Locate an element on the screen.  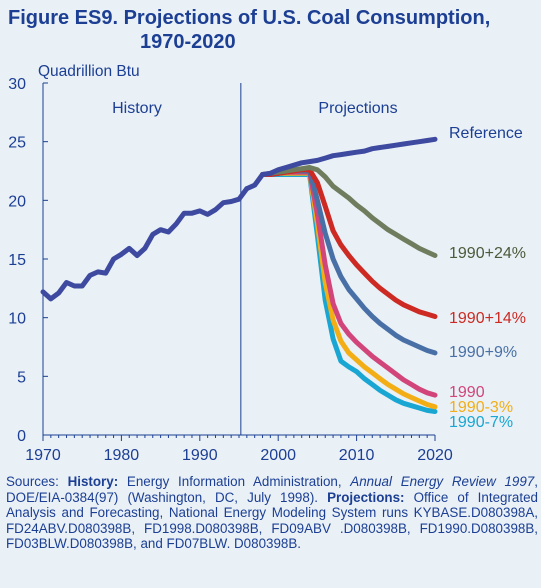
series-label-1990-3-: 1990-3% is located at coordinates (481, 407).